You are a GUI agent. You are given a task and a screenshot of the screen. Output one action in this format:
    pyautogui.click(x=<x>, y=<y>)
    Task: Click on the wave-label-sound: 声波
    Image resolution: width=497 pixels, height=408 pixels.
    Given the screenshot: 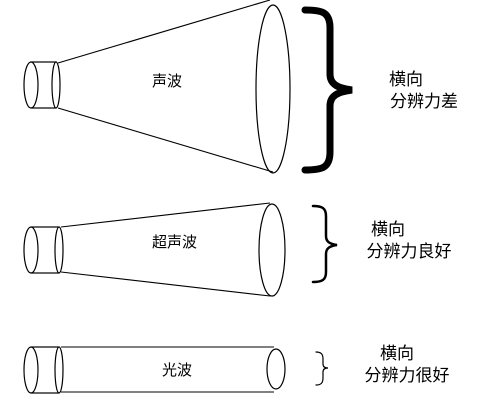 What is the action you would take?
    pyautogui.click(x=167, y=81)
    